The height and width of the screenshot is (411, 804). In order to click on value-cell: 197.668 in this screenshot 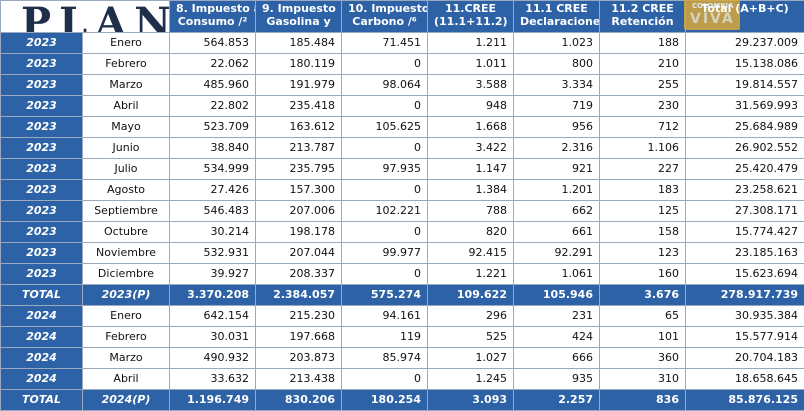, I will do `click(299, 337)`.